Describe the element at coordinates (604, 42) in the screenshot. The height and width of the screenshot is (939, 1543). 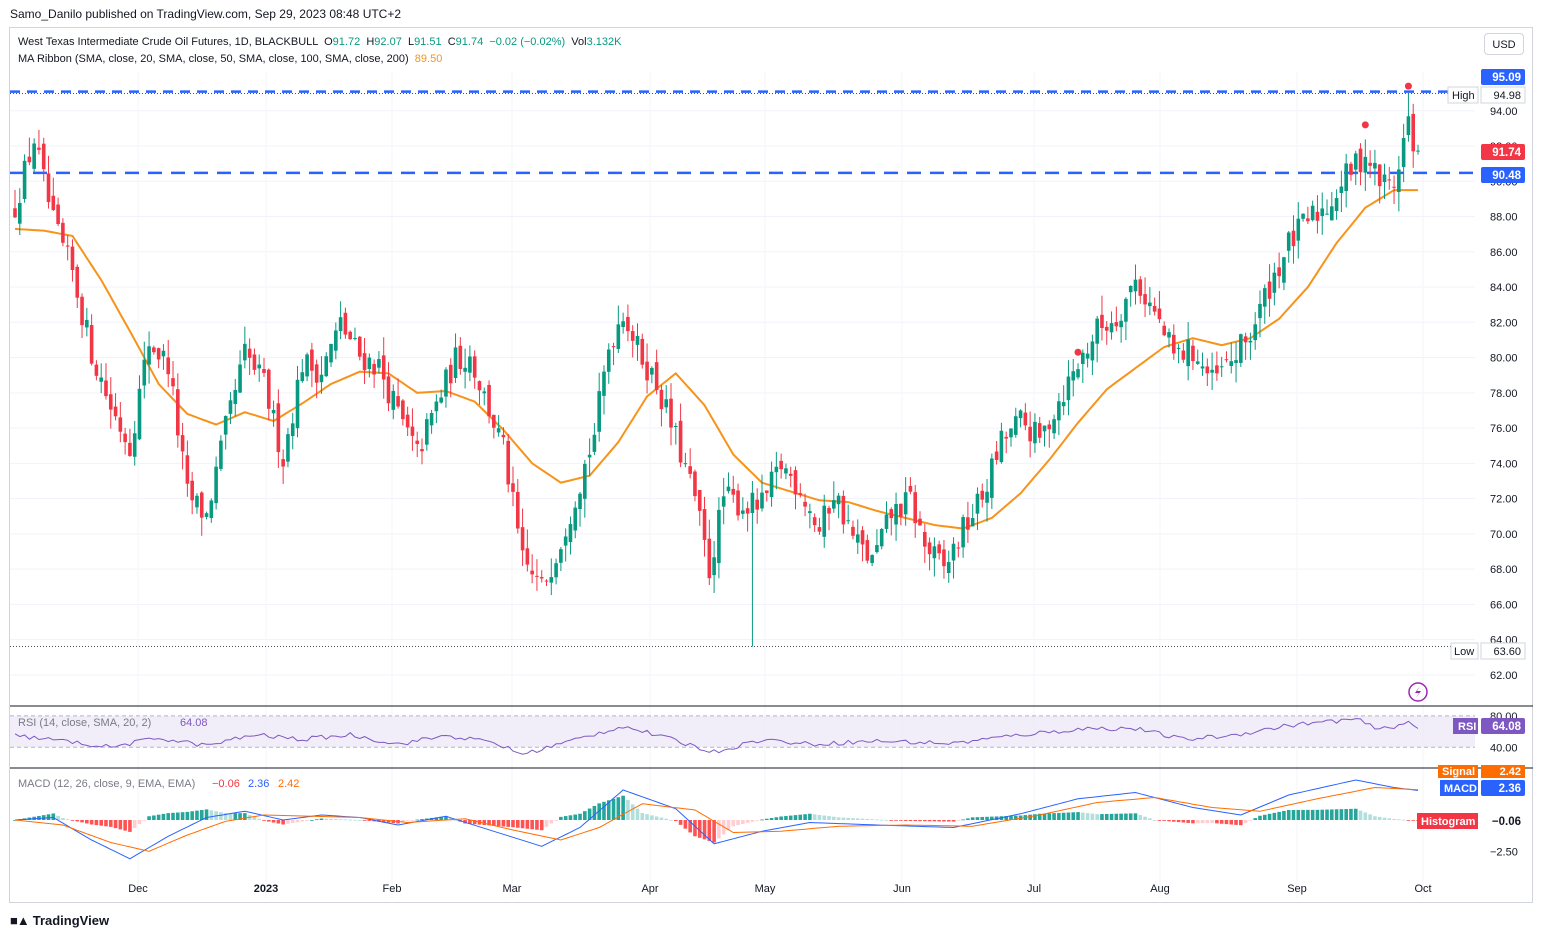
I see `vol-value: 3.132K` at that location.